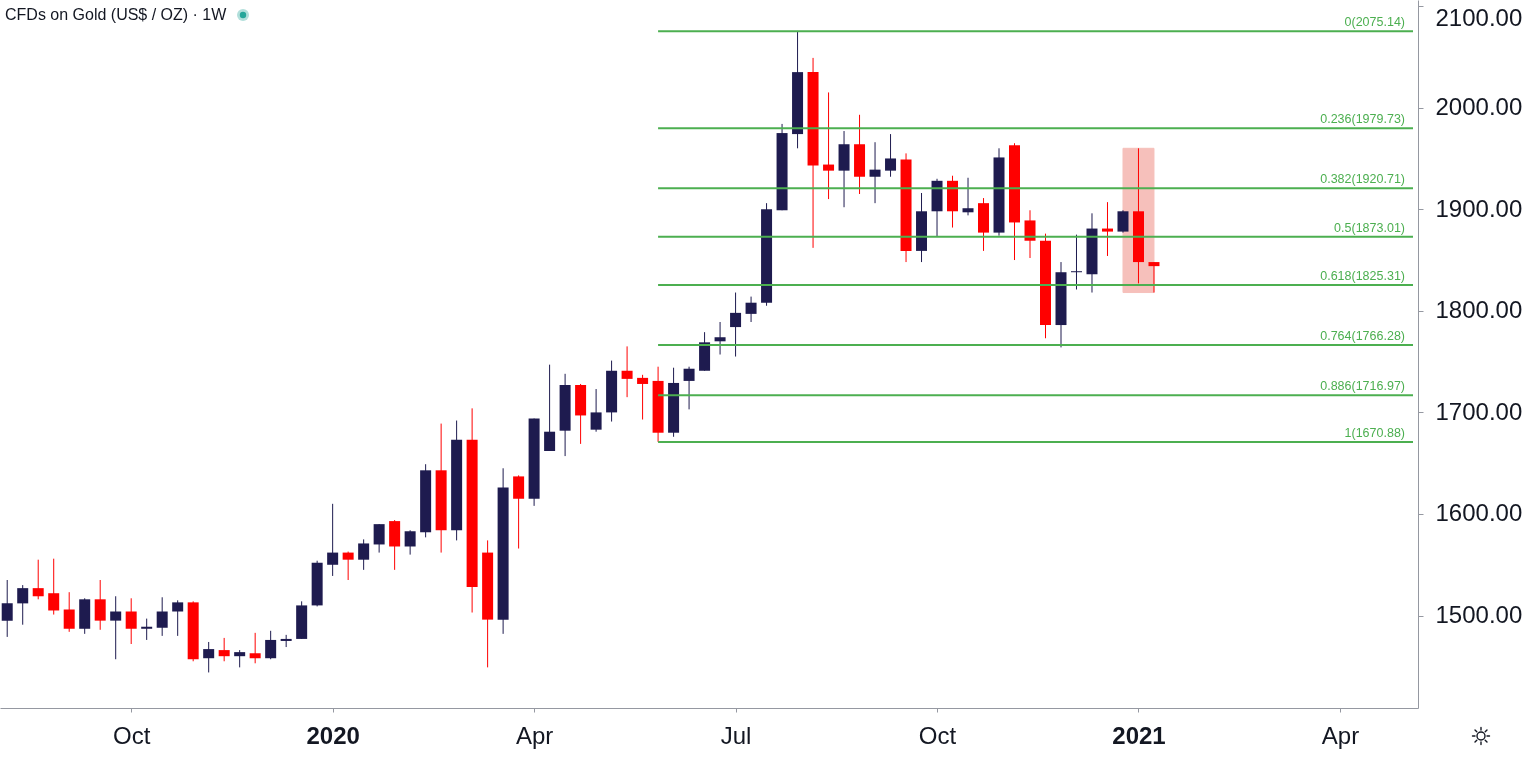  Describe the element at coordinates (1139, 735) in the screenshot. I see `x-tick-label: 2021` at that location.